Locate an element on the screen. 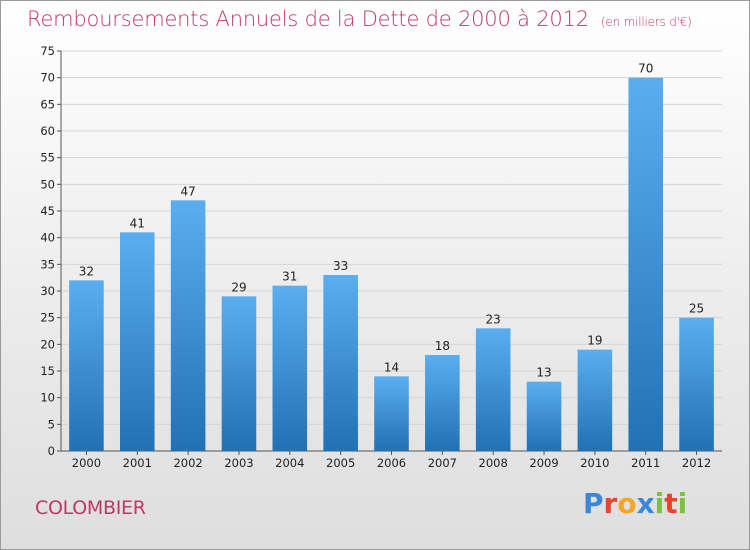 The width and height of the screenshot is (750, 550). data-label: 33 is located at coordinates (340, 266).